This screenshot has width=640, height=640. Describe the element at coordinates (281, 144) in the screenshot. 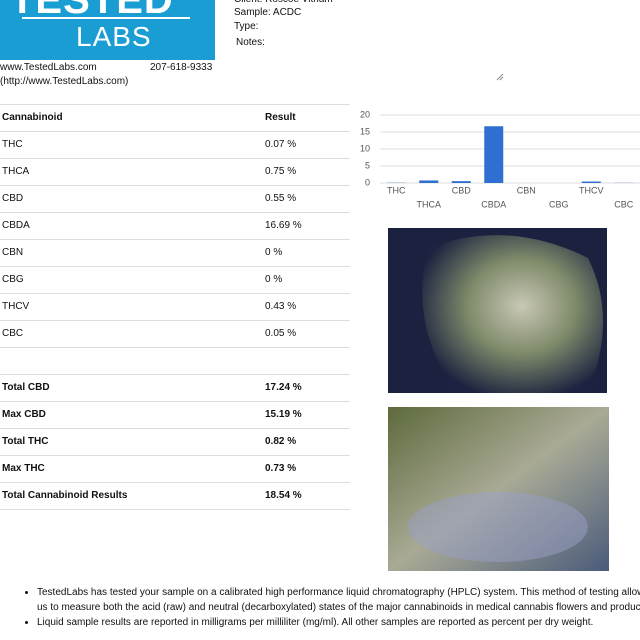

I see `table-cell: 0.07 %` at that location.